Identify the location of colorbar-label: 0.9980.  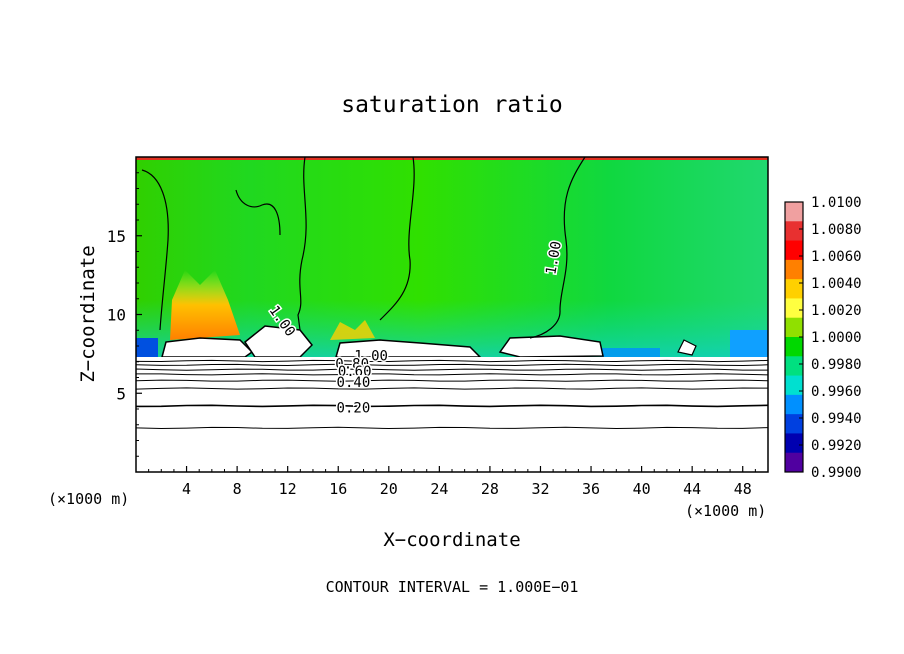
(836, 365).